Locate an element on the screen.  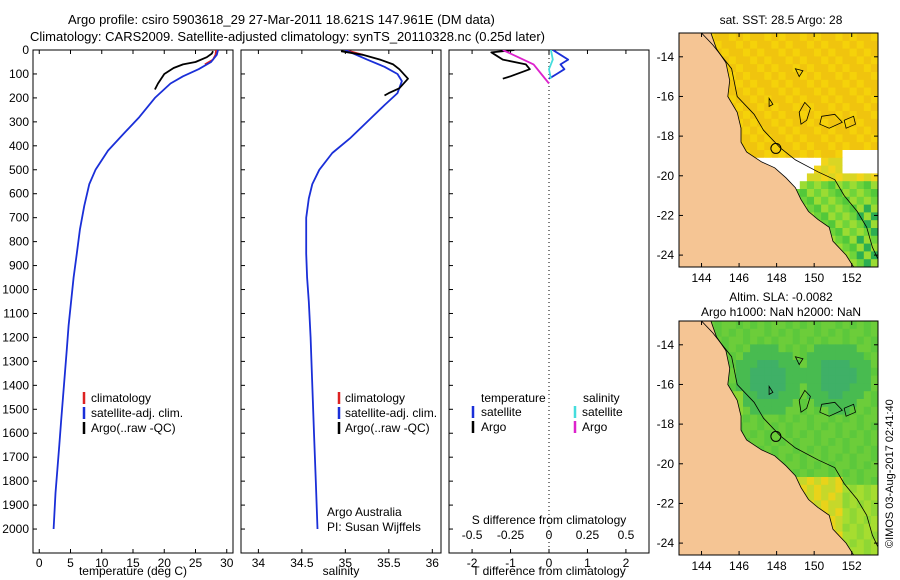
credit-line-2: PI: Susan Wijffels is located at coordinates (374, 527).